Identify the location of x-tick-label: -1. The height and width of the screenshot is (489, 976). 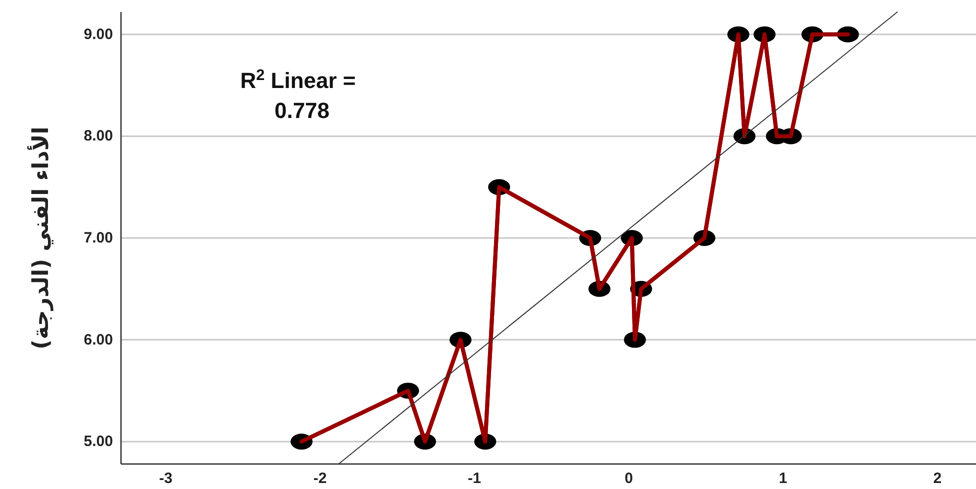
(475, 478).